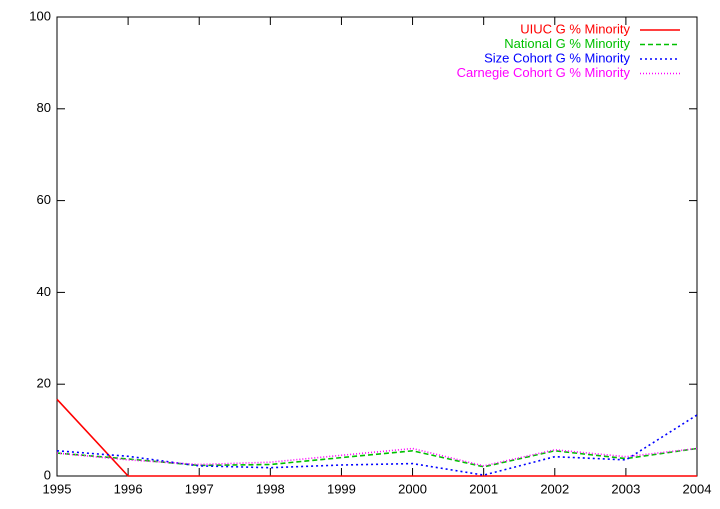  I want to click on x-tick-label: 1997, so click(199, 488).